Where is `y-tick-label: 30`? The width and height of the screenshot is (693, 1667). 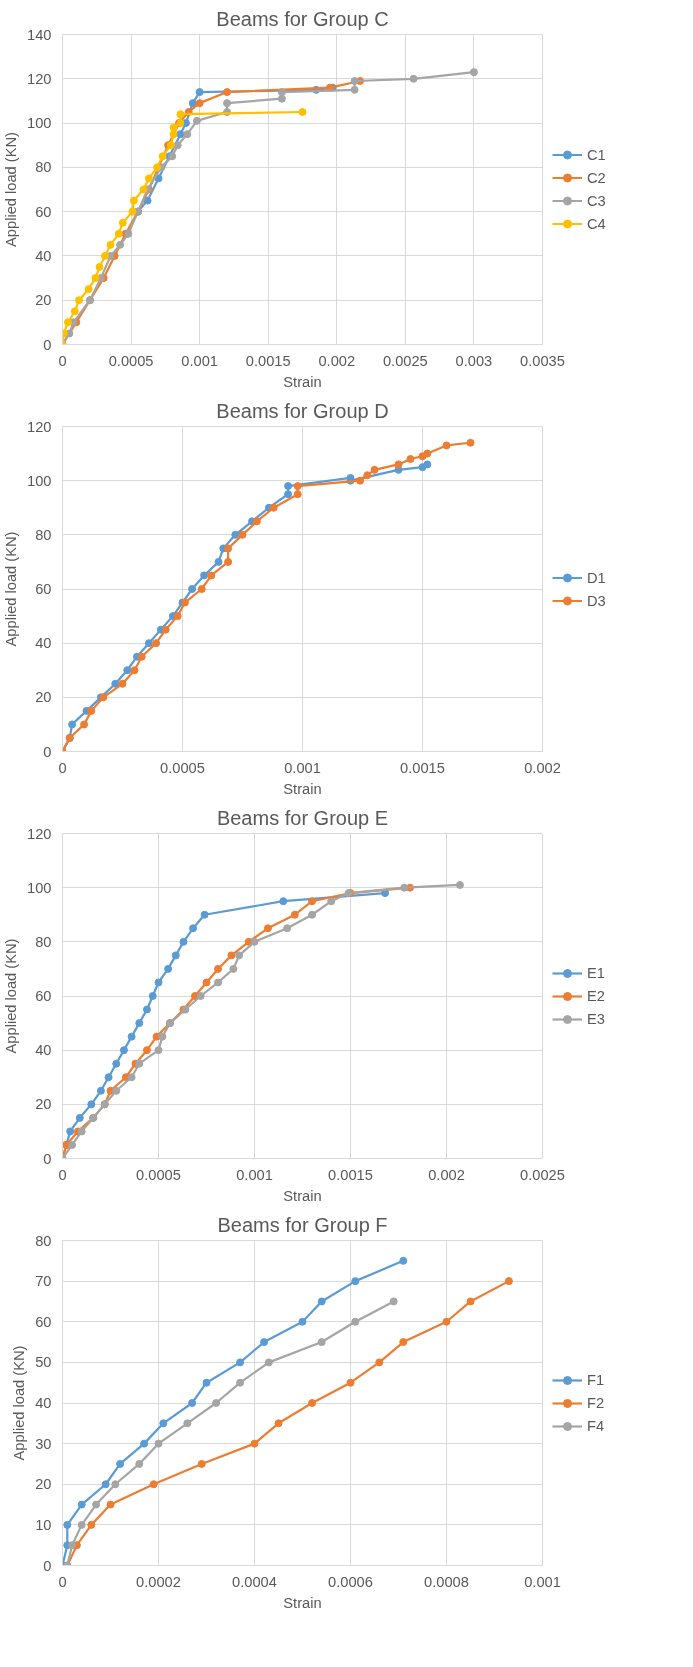
y-tick-label: 30 is located at coordinates (43, 1443).